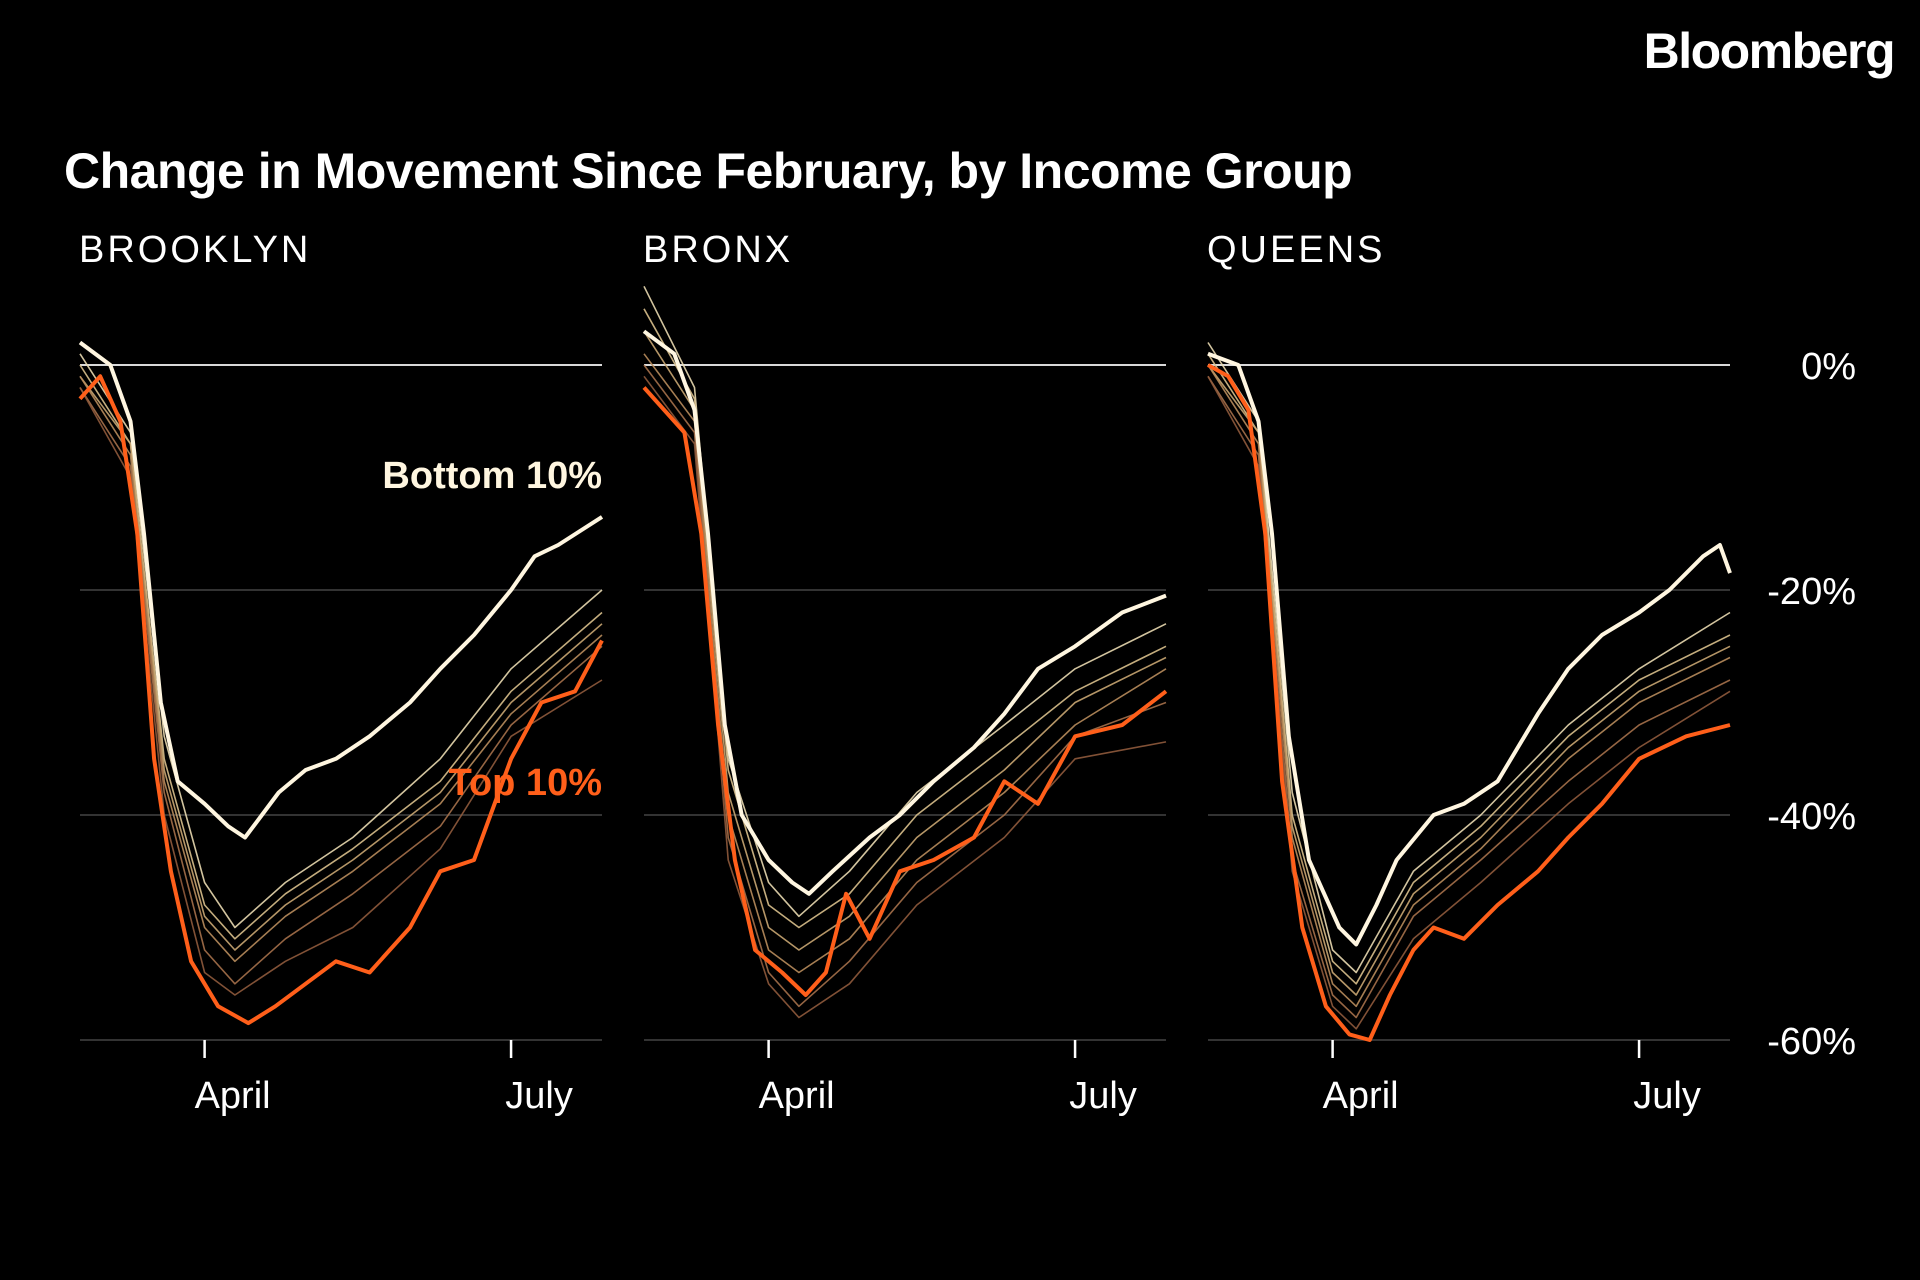  Describe the element at coordinates (1811, 1042) in the screenshot. I see `y-tick-label: -60%` at that location.